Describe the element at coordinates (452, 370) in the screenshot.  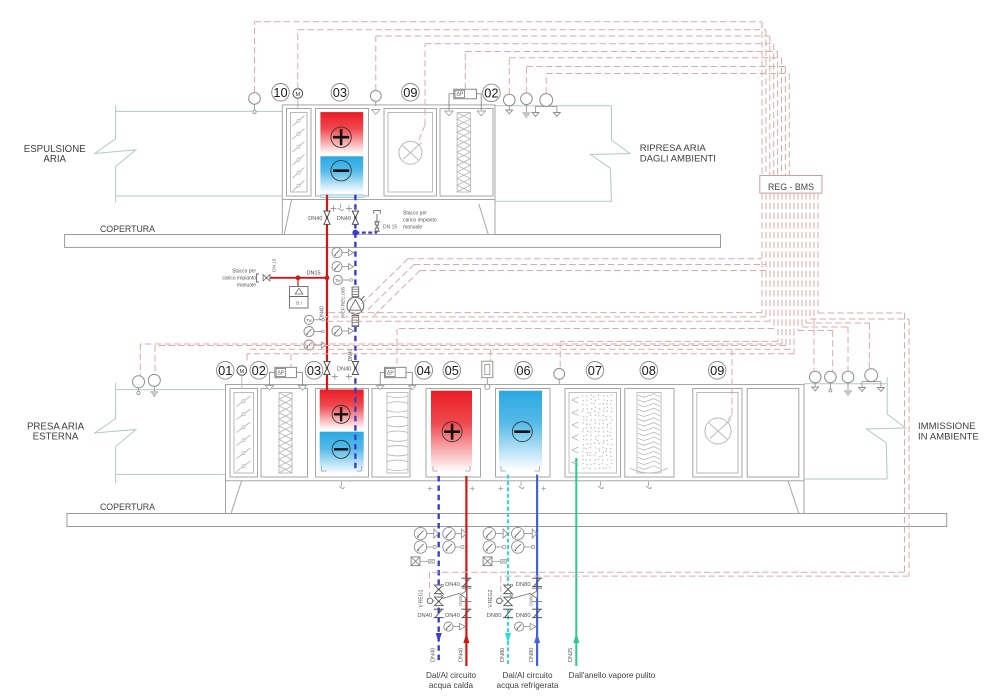
I see `svg-text: 05` at that location.